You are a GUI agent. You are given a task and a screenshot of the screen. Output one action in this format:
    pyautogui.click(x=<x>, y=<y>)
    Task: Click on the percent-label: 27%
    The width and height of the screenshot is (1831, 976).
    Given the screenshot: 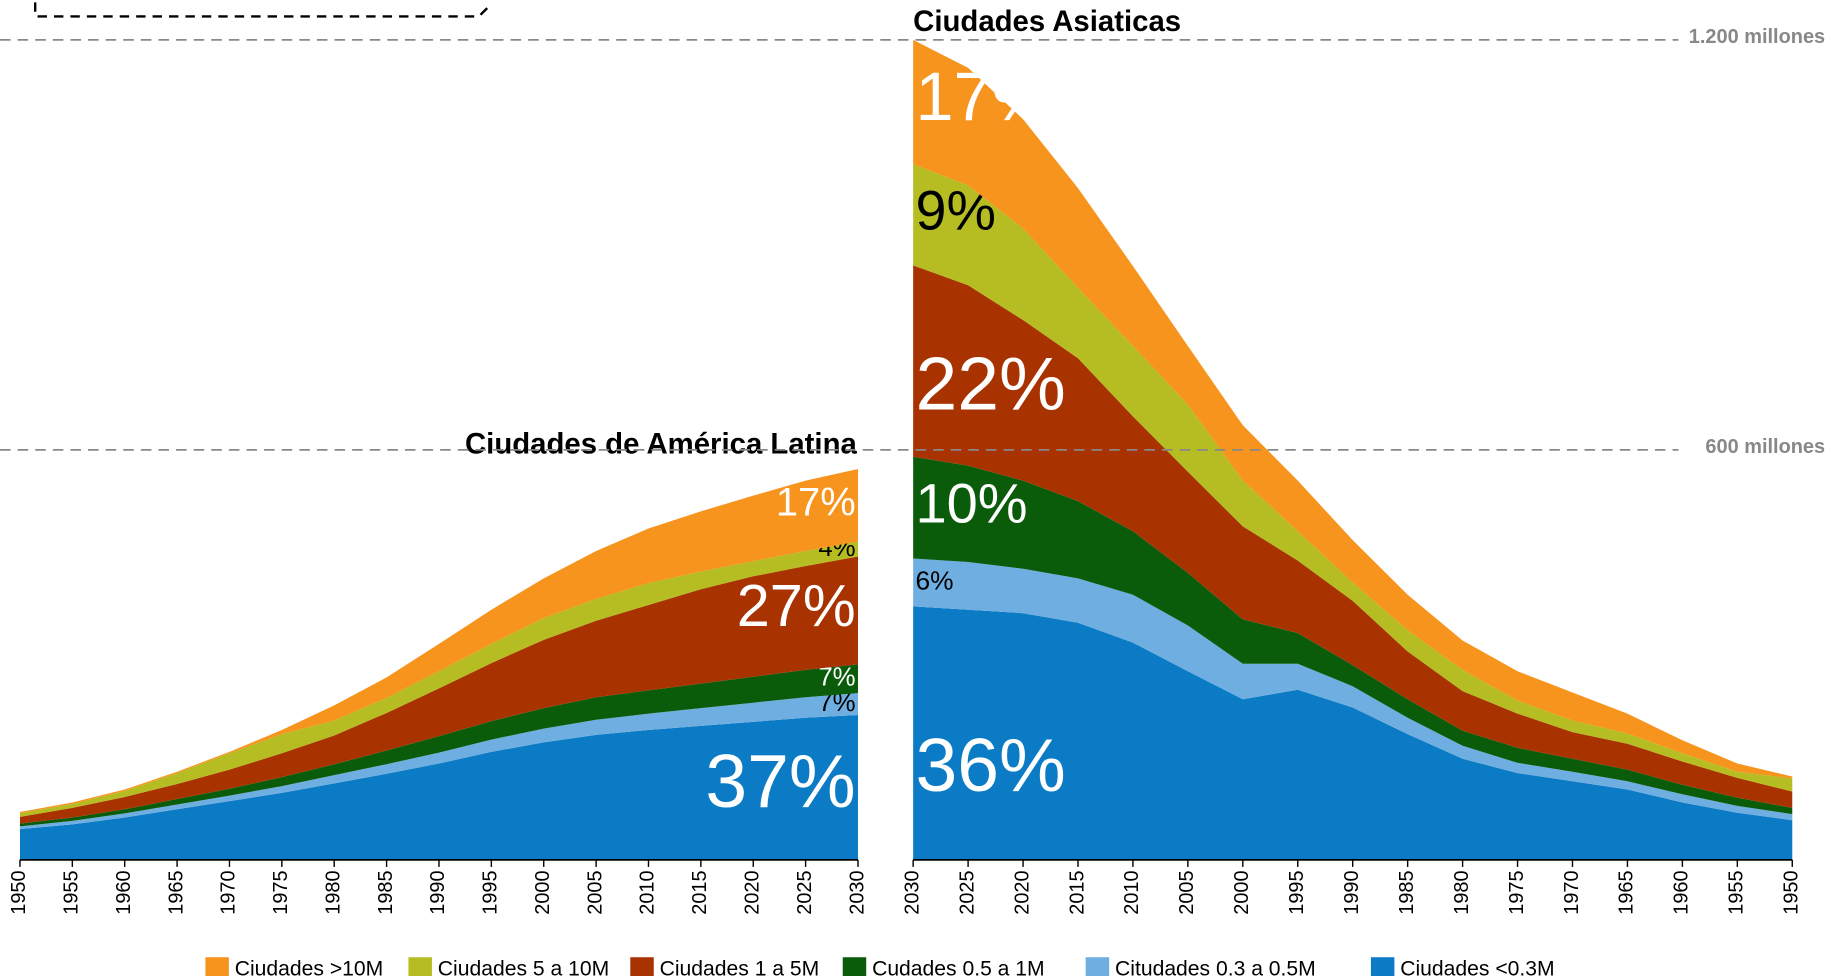 What is the action you would take?
    pyautogui.click(x=796, y=605)
    